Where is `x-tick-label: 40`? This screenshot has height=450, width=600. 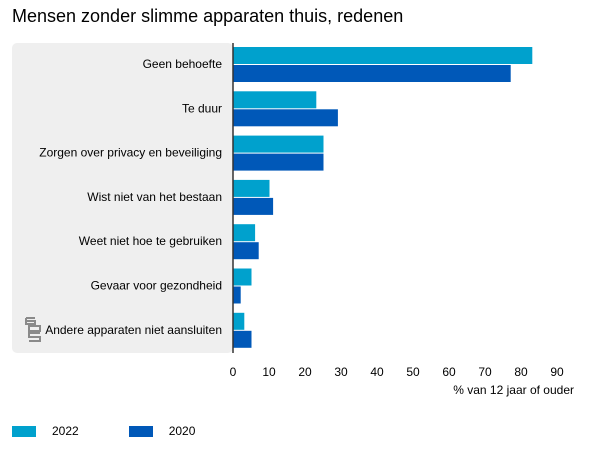 x-tick-label: 40 is located at coordinates (377, 372).